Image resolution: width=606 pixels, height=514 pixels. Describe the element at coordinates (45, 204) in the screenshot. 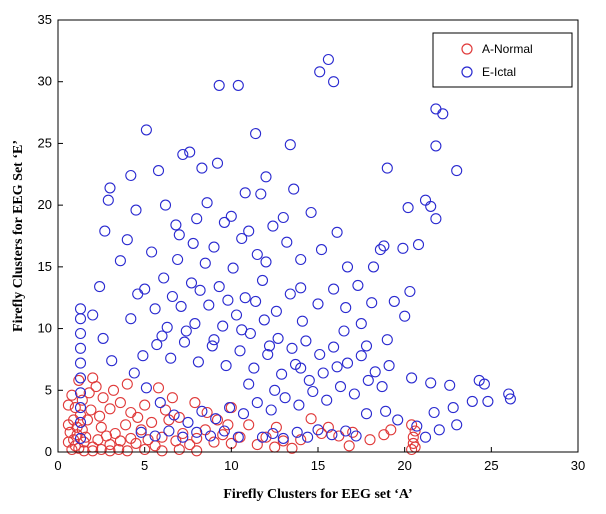

I see `y-tick-label: 20` at that location.